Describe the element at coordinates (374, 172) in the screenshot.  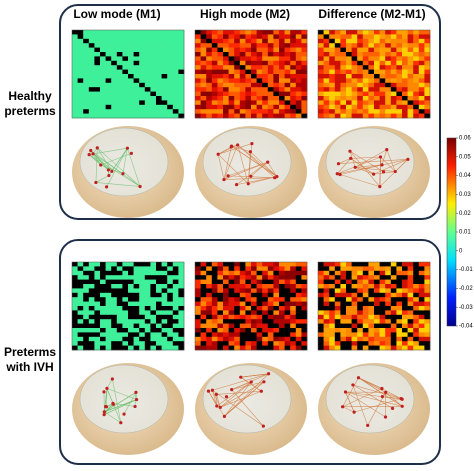
I see `brain-render` at that location.